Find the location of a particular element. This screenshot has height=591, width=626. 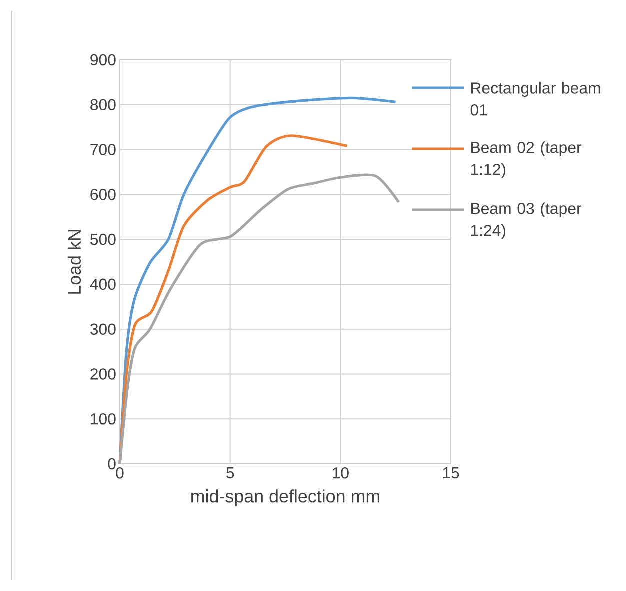

y-tick-label: 400 is located at coordinates (103, 284).